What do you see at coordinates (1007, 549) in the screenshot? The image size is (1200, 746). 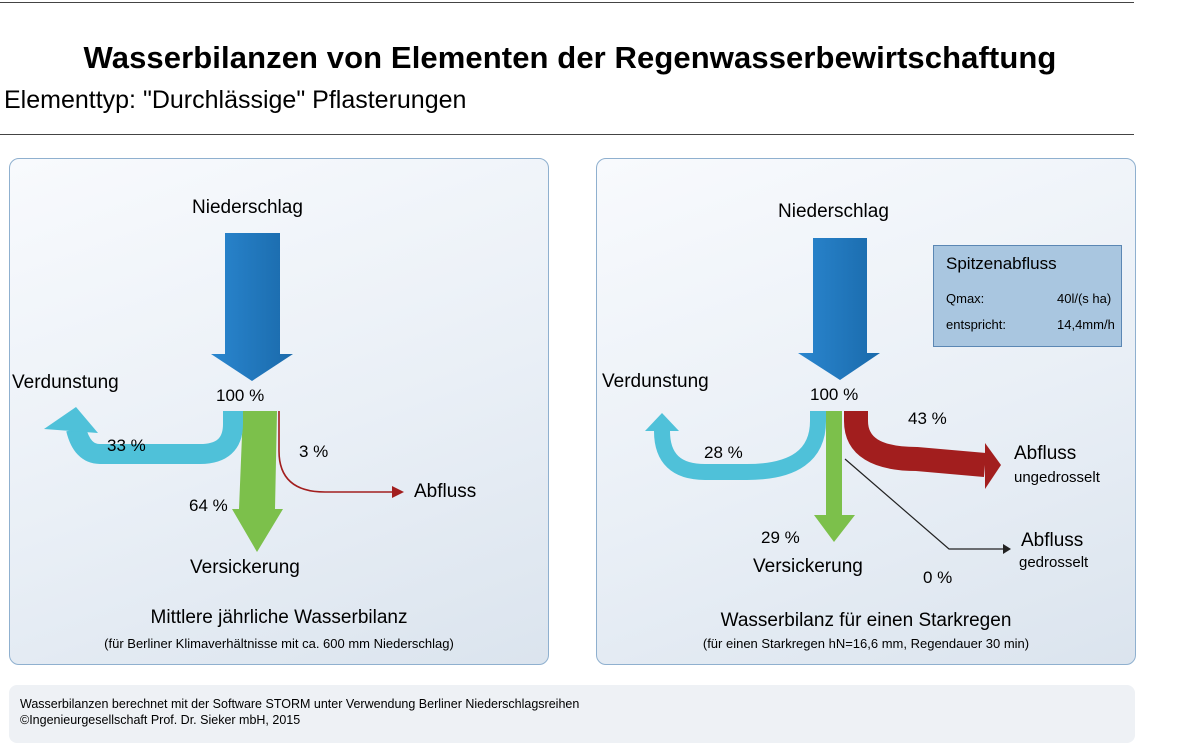 I see `abfluss-gedrosselt-arrowhead` at bounding box center [1007, 549].